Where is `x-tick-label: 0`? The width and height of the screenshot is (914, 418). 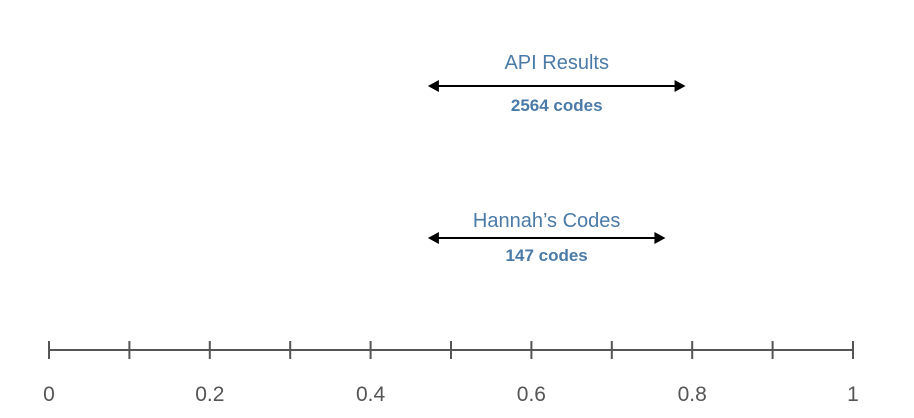
x-tick-label: 0 is located at coordinates (49, 394).